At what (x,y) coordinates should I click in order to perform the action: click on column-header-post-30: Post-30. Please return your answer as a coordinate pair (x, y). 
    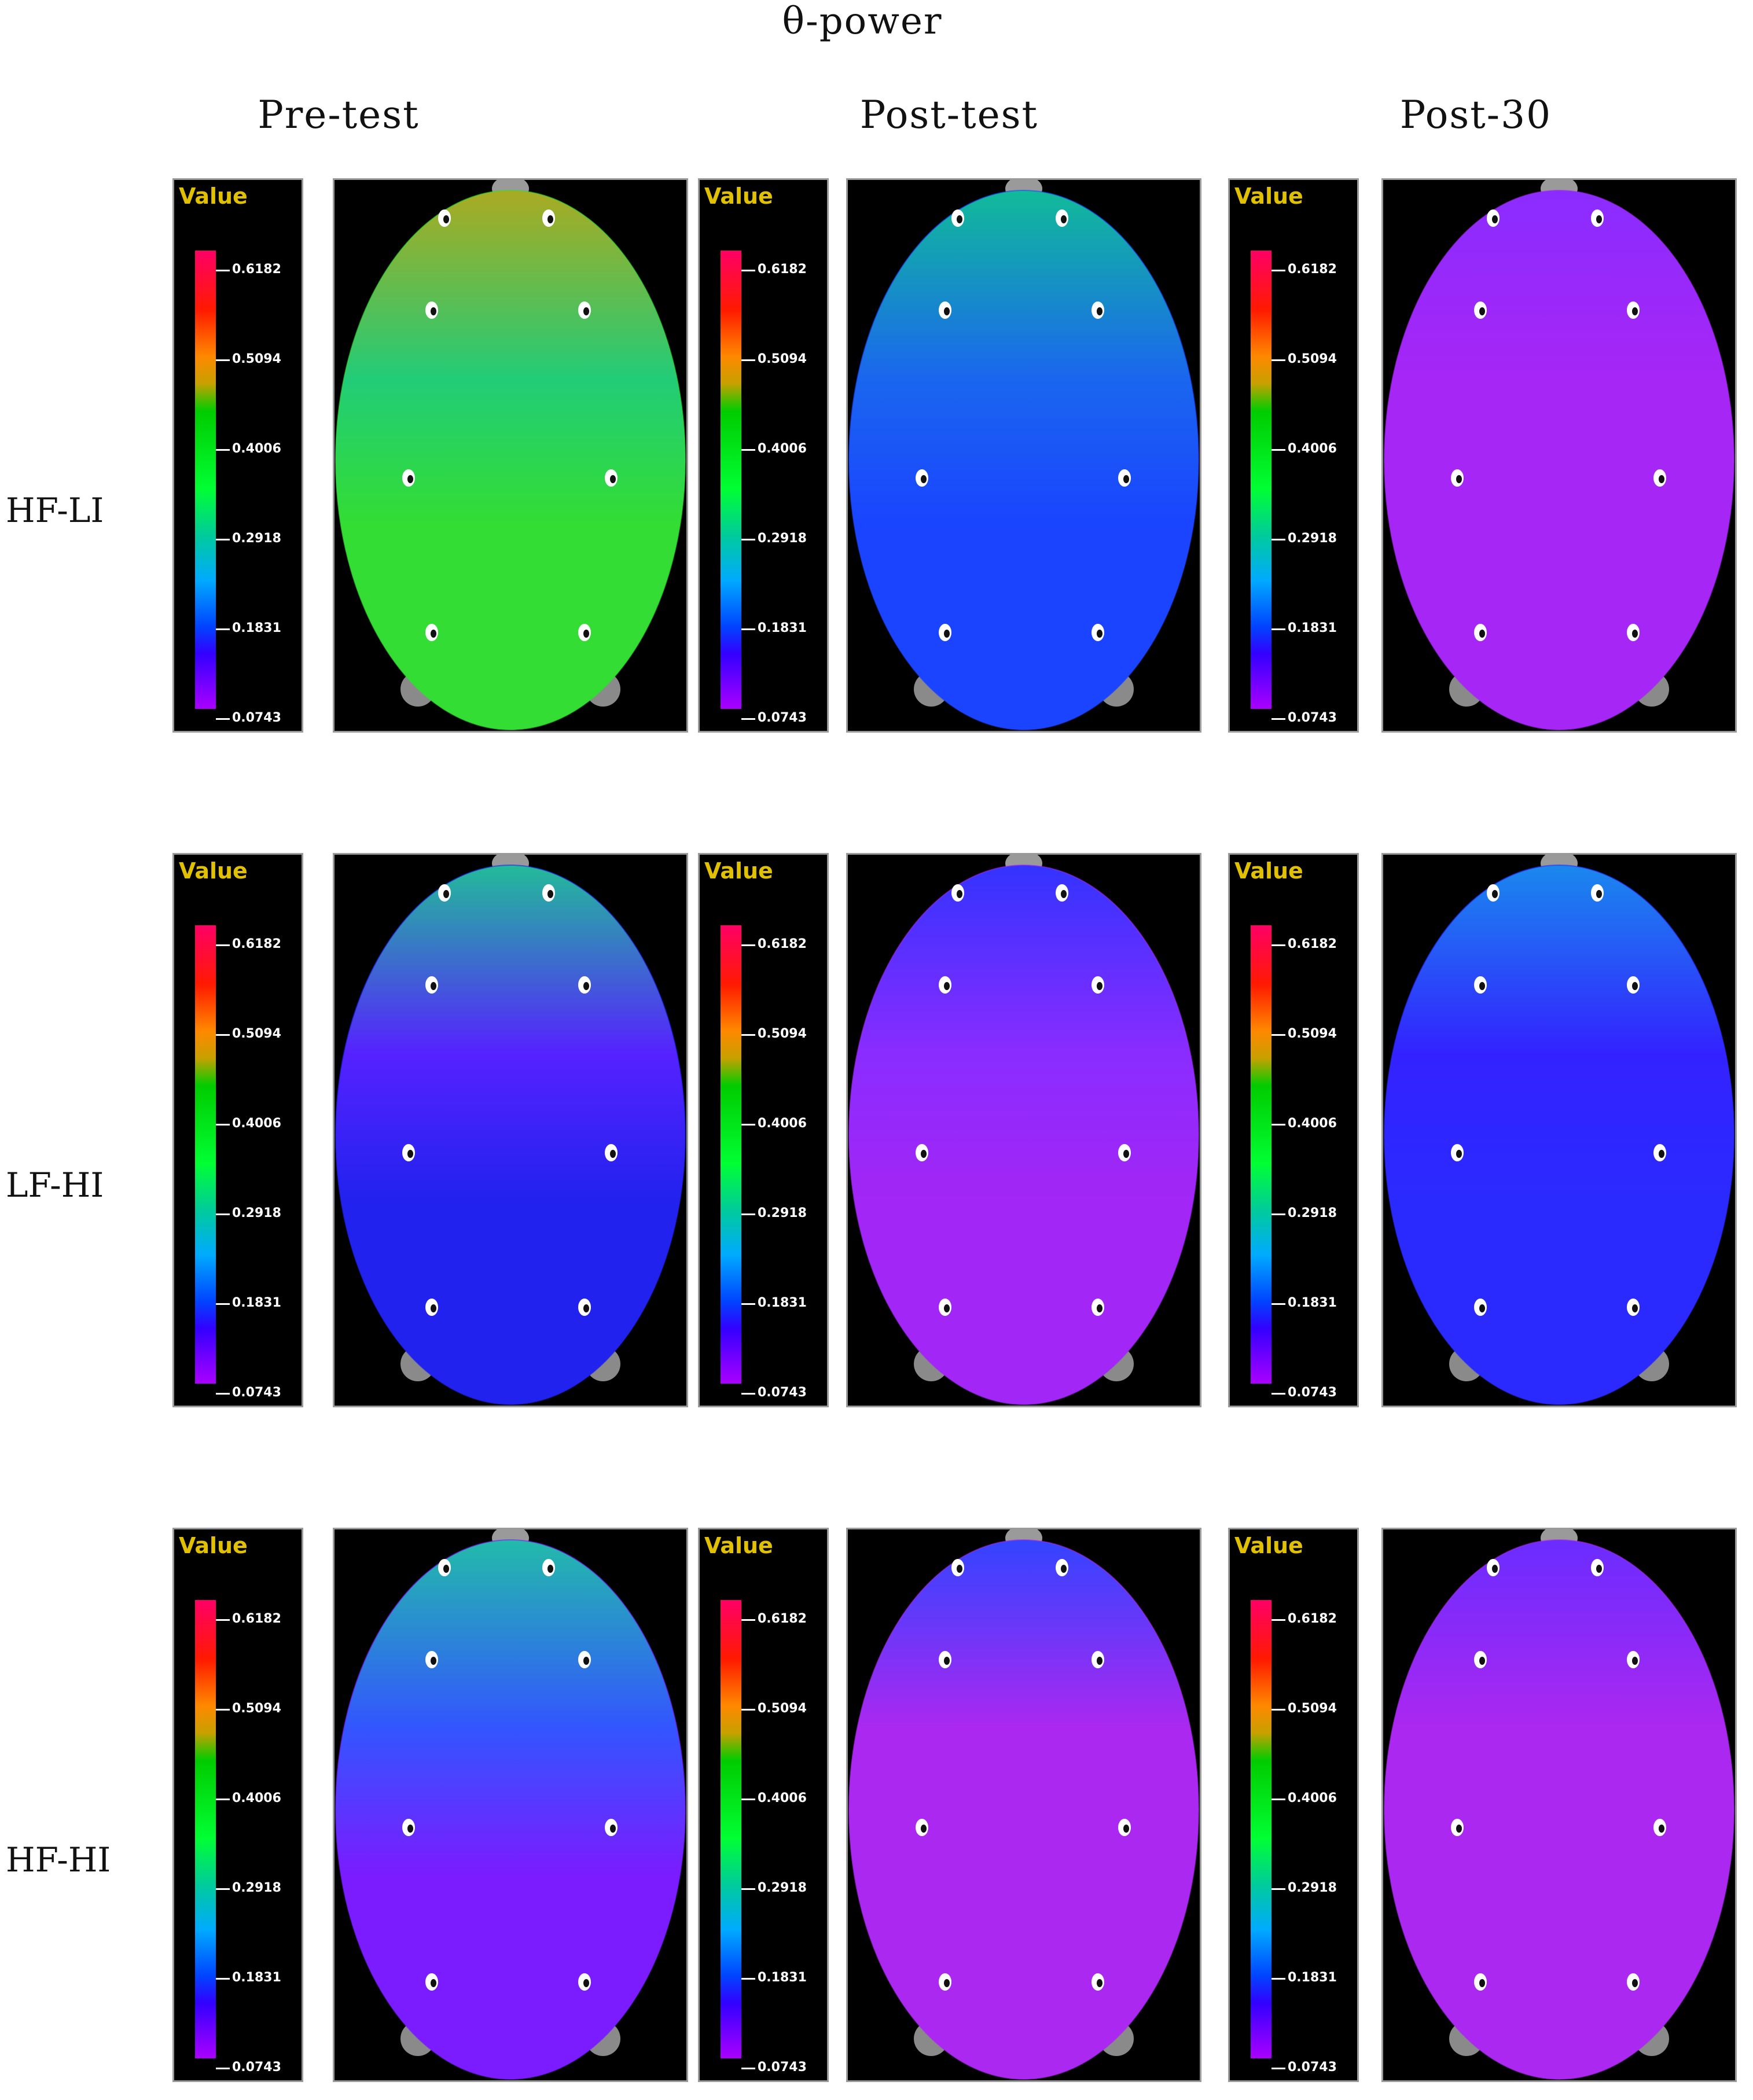
    Looking at the image, I should click on (1476, 115).